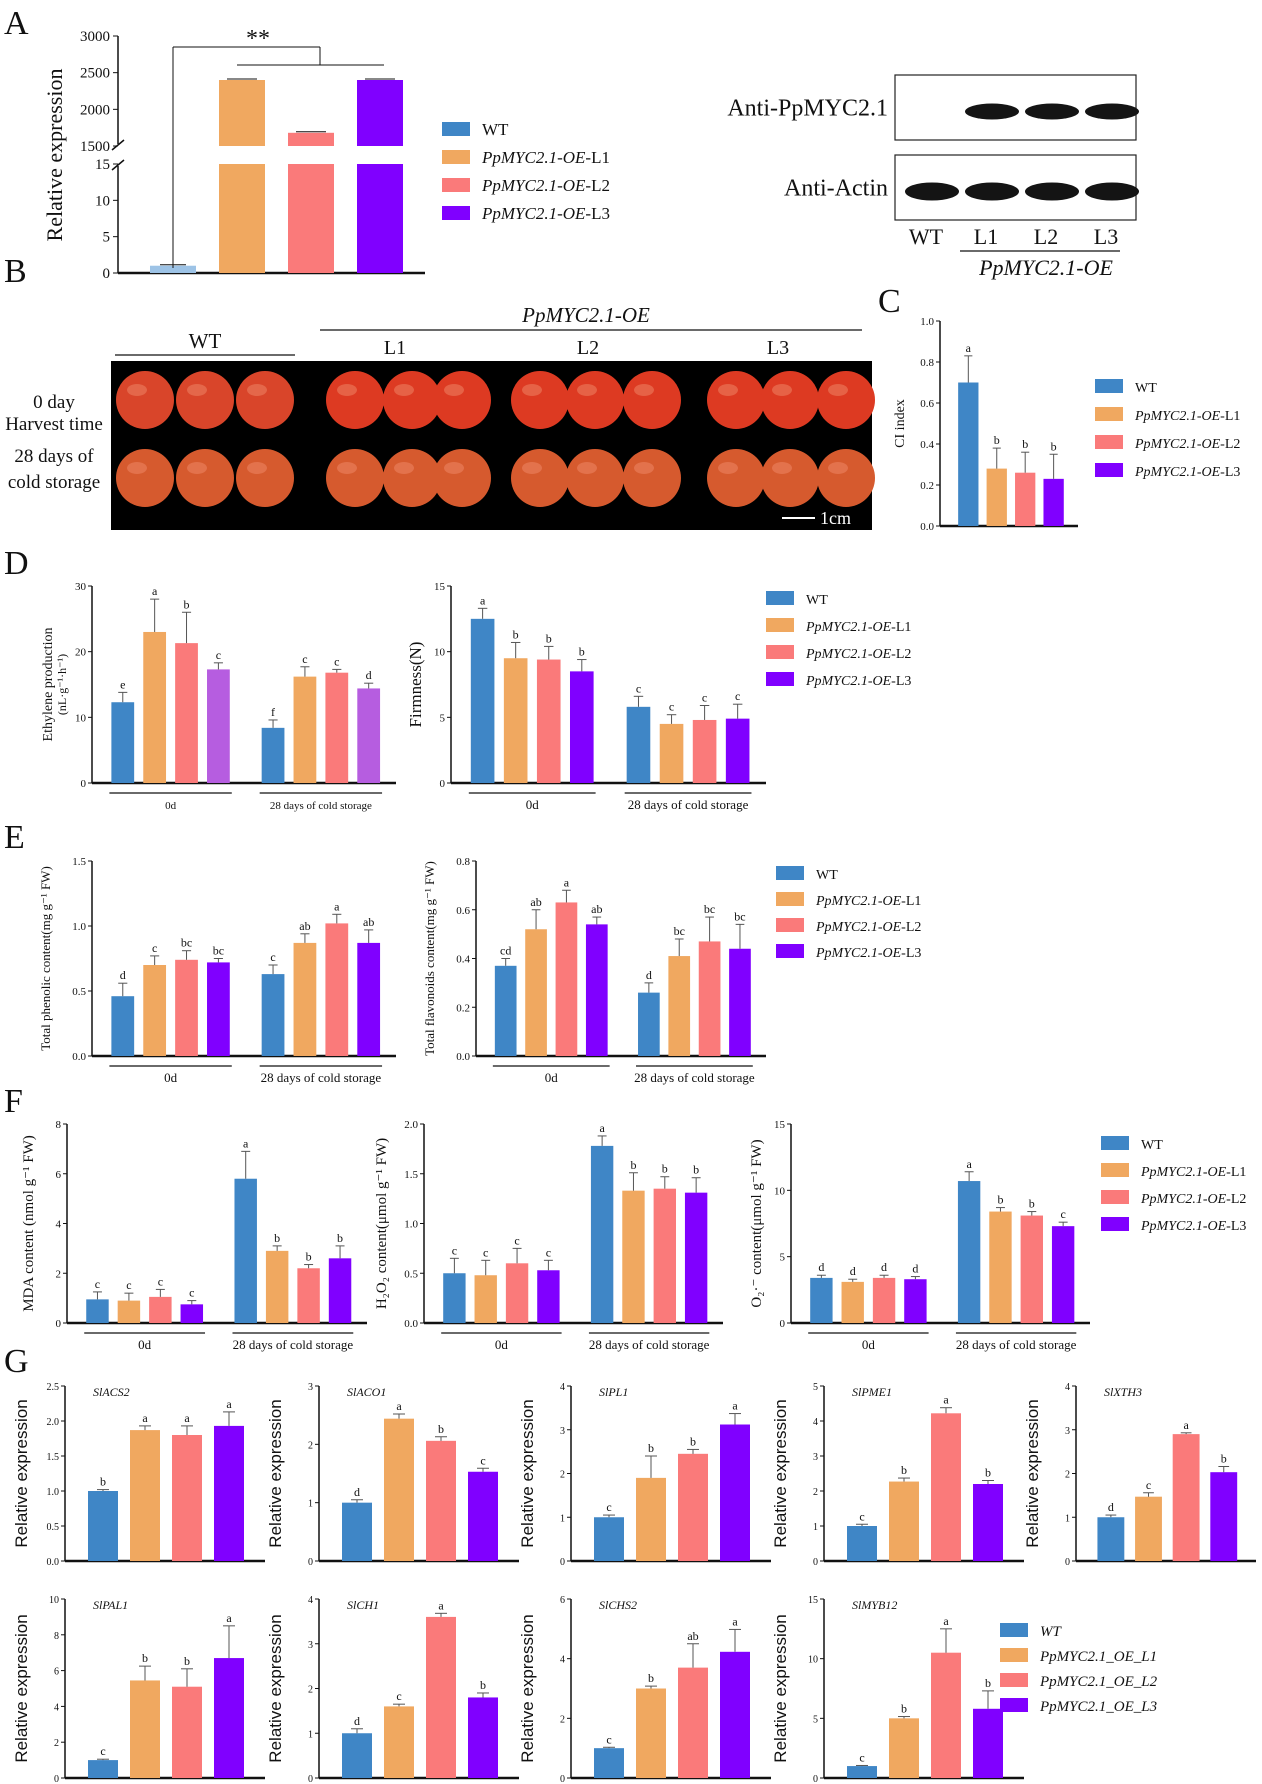 This screenshot has width=1262, height=1784. What do you see at coordinates (186, 943) in the screenshot?
I see `significance-letter: bc` at bounding box center [186, 943].